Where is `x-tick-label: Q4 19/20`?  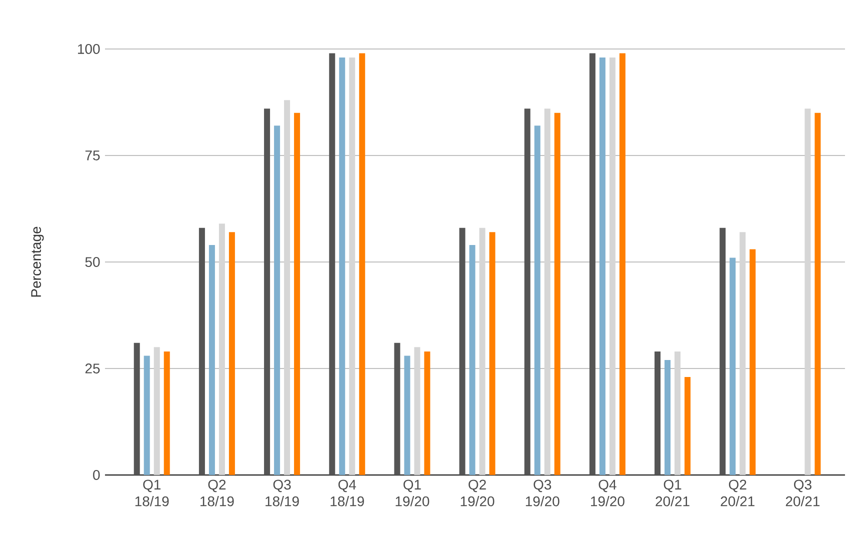
x-tick-label: Q4 19/20 is located at coordinates (607, 493).